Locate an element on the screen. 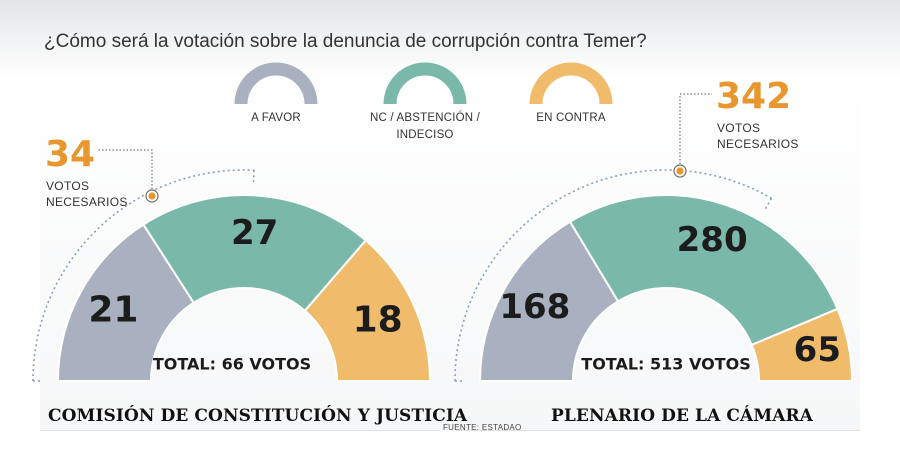 The width and height of the screenshot is (900, 467). legend-arc-contra is located at coordinates (571, 83).